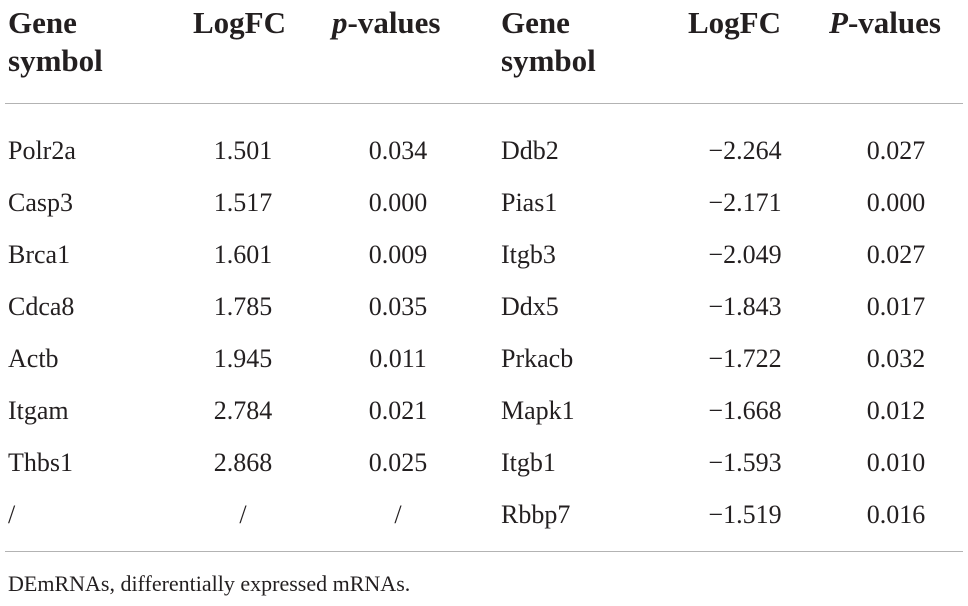 This screenshot has width=968, height=606. What do you see at coordinates (896, 358) in the screenshot?
I see `pvalue-right-cell: 0.032` at bounding box center [896, 358].